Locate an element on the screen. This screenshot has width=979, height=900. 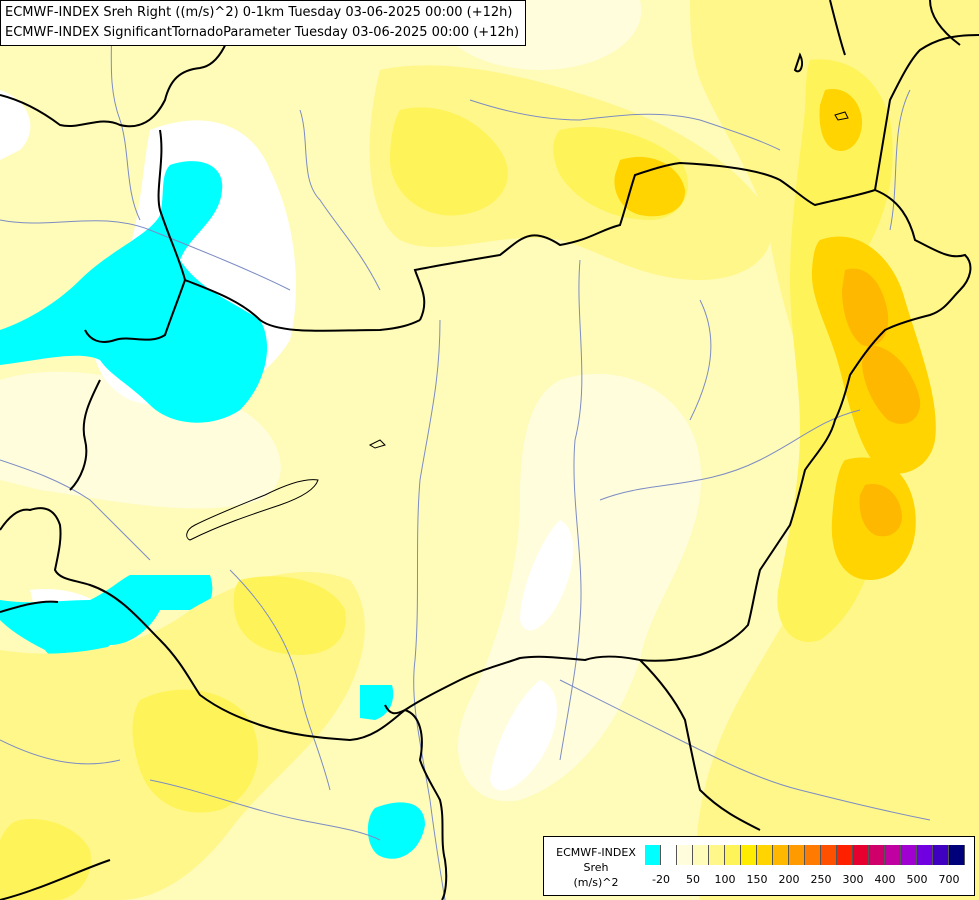
legend-tick-label: 200 is located at coordinates (789, 879).